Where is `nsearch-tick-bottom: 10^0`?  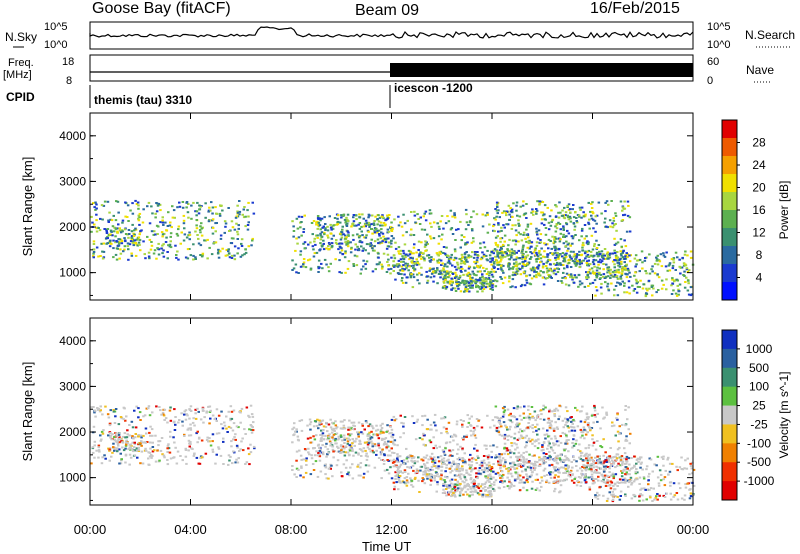 nsearch-tick-bottom: 10^0 is located at coordinates (719, 45).